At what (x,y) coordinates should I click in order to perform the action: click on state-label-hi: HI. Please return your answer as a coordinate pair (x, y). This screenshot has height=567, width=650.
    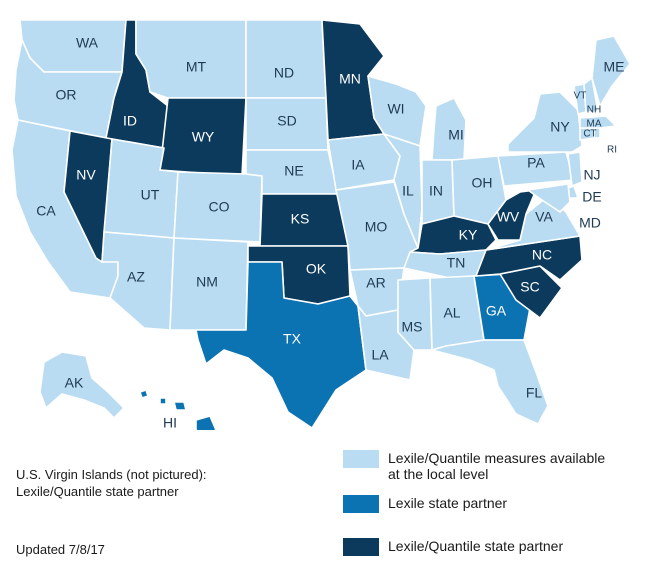
    Looking at the image, I should click on (170, 422).